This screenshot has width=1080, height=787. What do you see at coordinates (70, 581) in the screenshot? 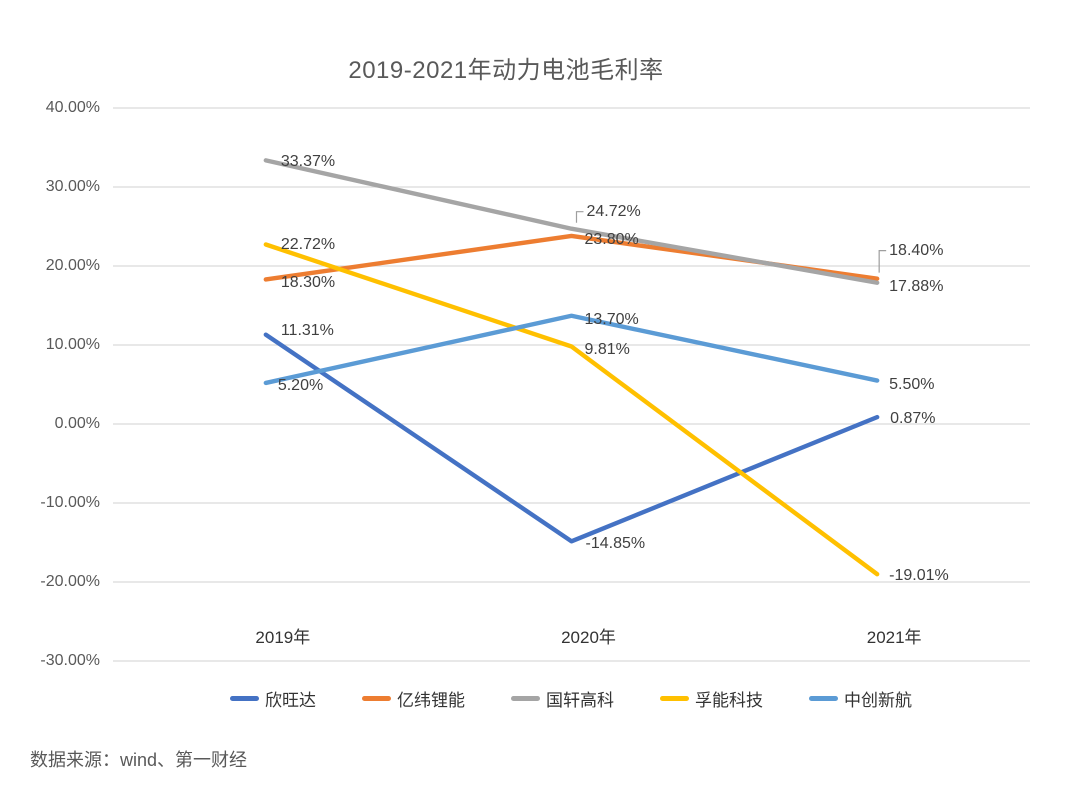
I see `y-tick-label: -20.00%` at bounding box center [70, 581].